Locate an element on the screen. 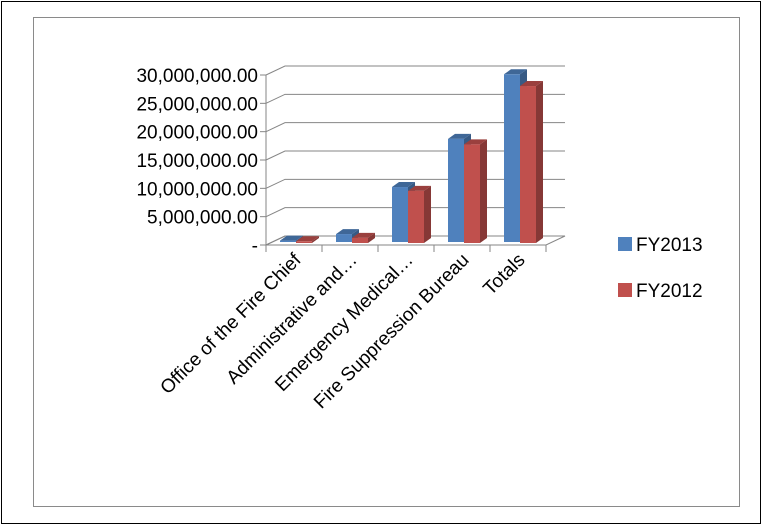 This screenshot has width=764, height=527. legend-label: FY2012 is located at coordinates (669, 291).